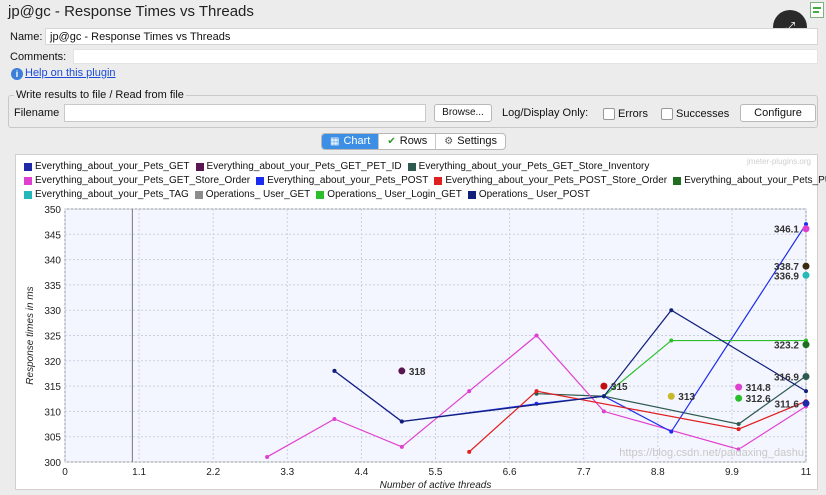 This screenshot has width=826, height=495. I want to click on tab-chart-label: Chart, so click(357, 141).